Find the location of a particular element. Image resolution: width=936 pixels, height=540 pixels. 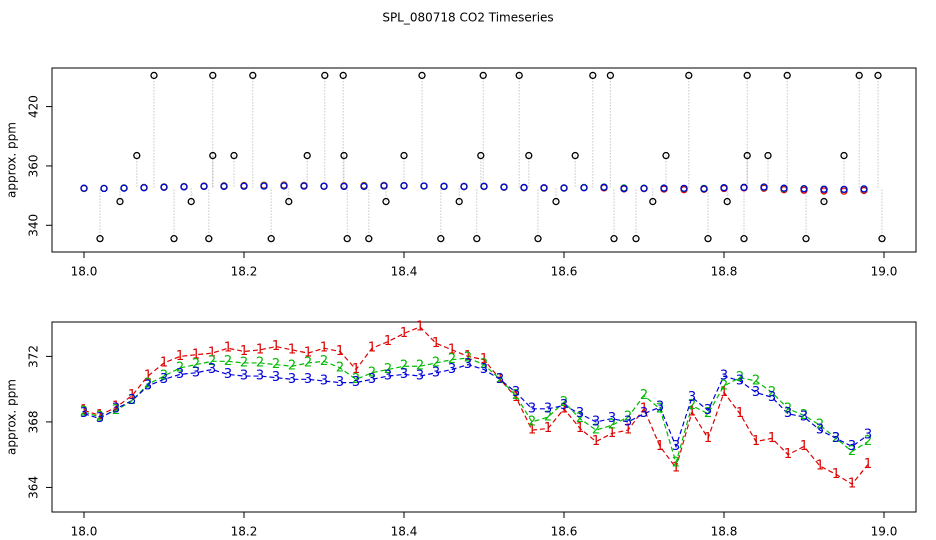

chart-title: SPL_080718 CO2 Timeseries is located at coordinates (467, 18).